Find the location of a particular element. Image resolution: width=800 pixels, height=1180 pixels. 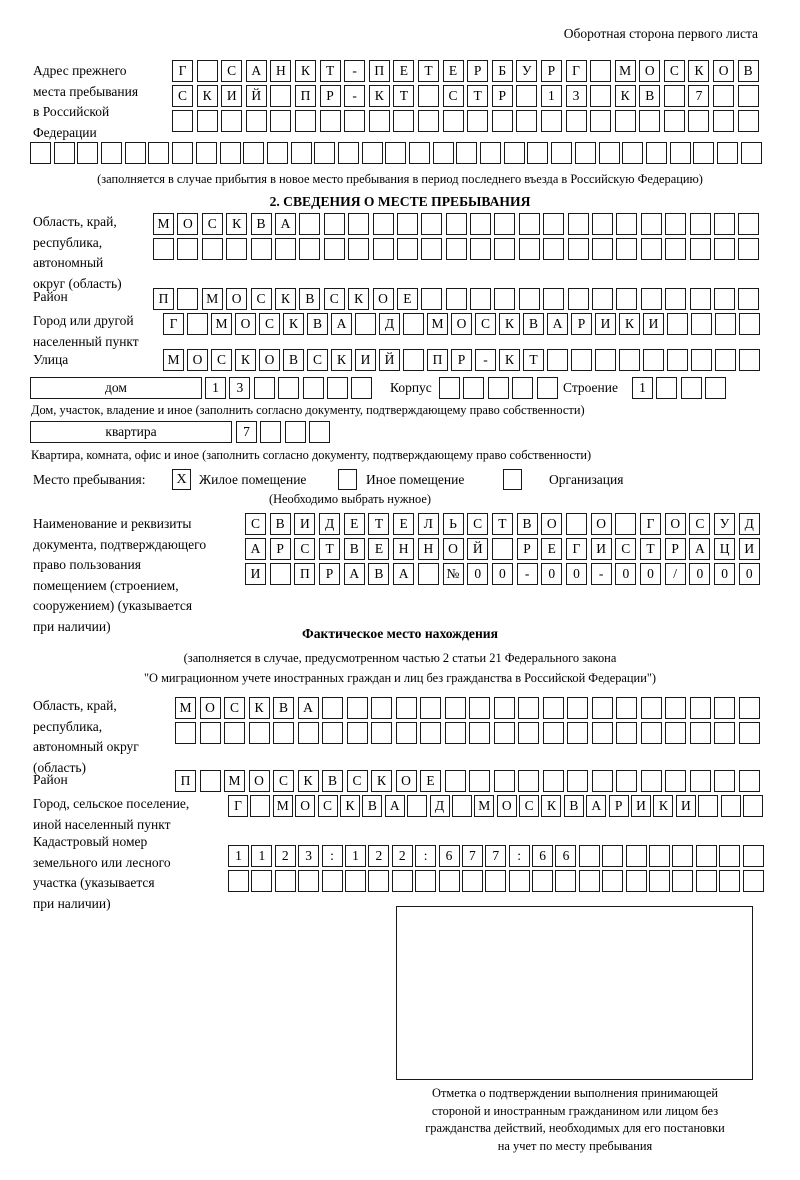

char-cell: И is located at coordinates (641, 806).